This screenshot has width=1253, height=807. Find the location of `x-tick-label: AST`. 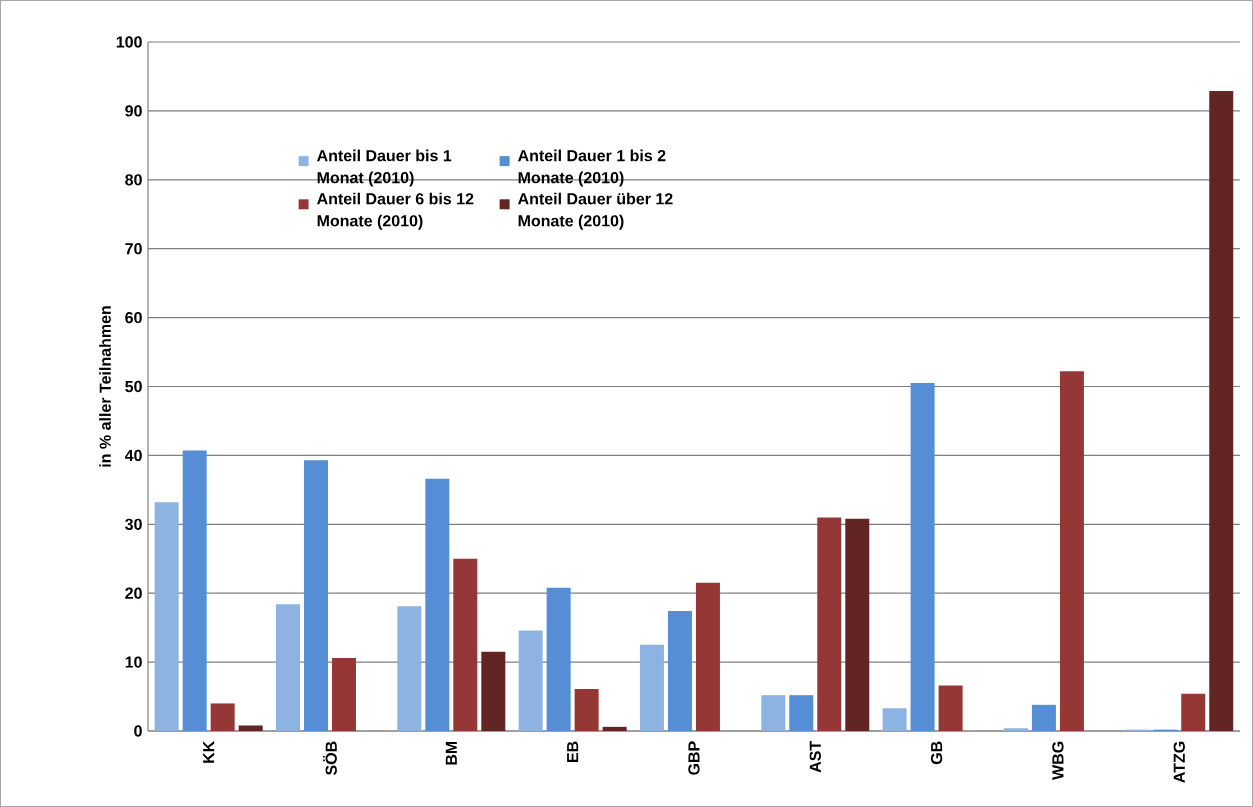

x-tick-label: AST is located at coordinates (815, 756).